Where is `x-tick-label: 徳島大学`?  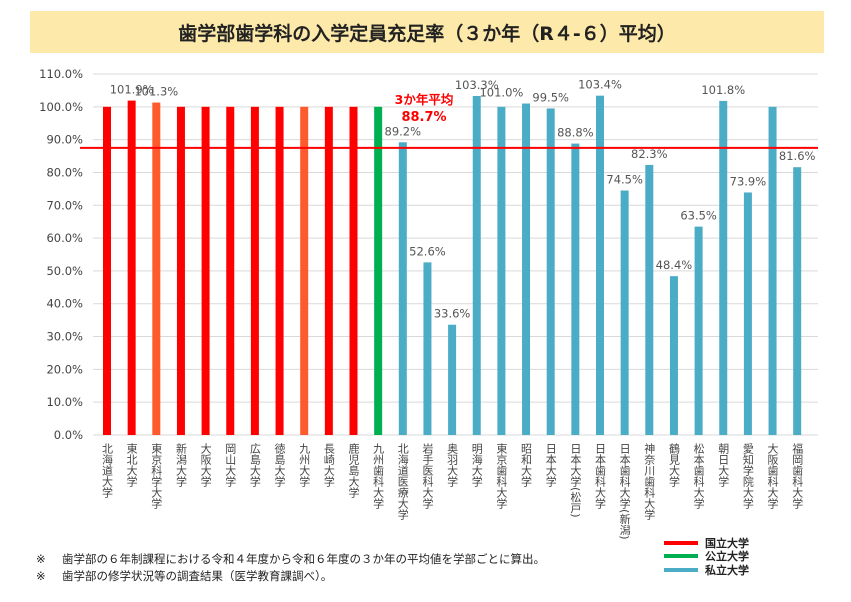 x-tick-label: 徳島大学 is located at coordinates (279, 465).